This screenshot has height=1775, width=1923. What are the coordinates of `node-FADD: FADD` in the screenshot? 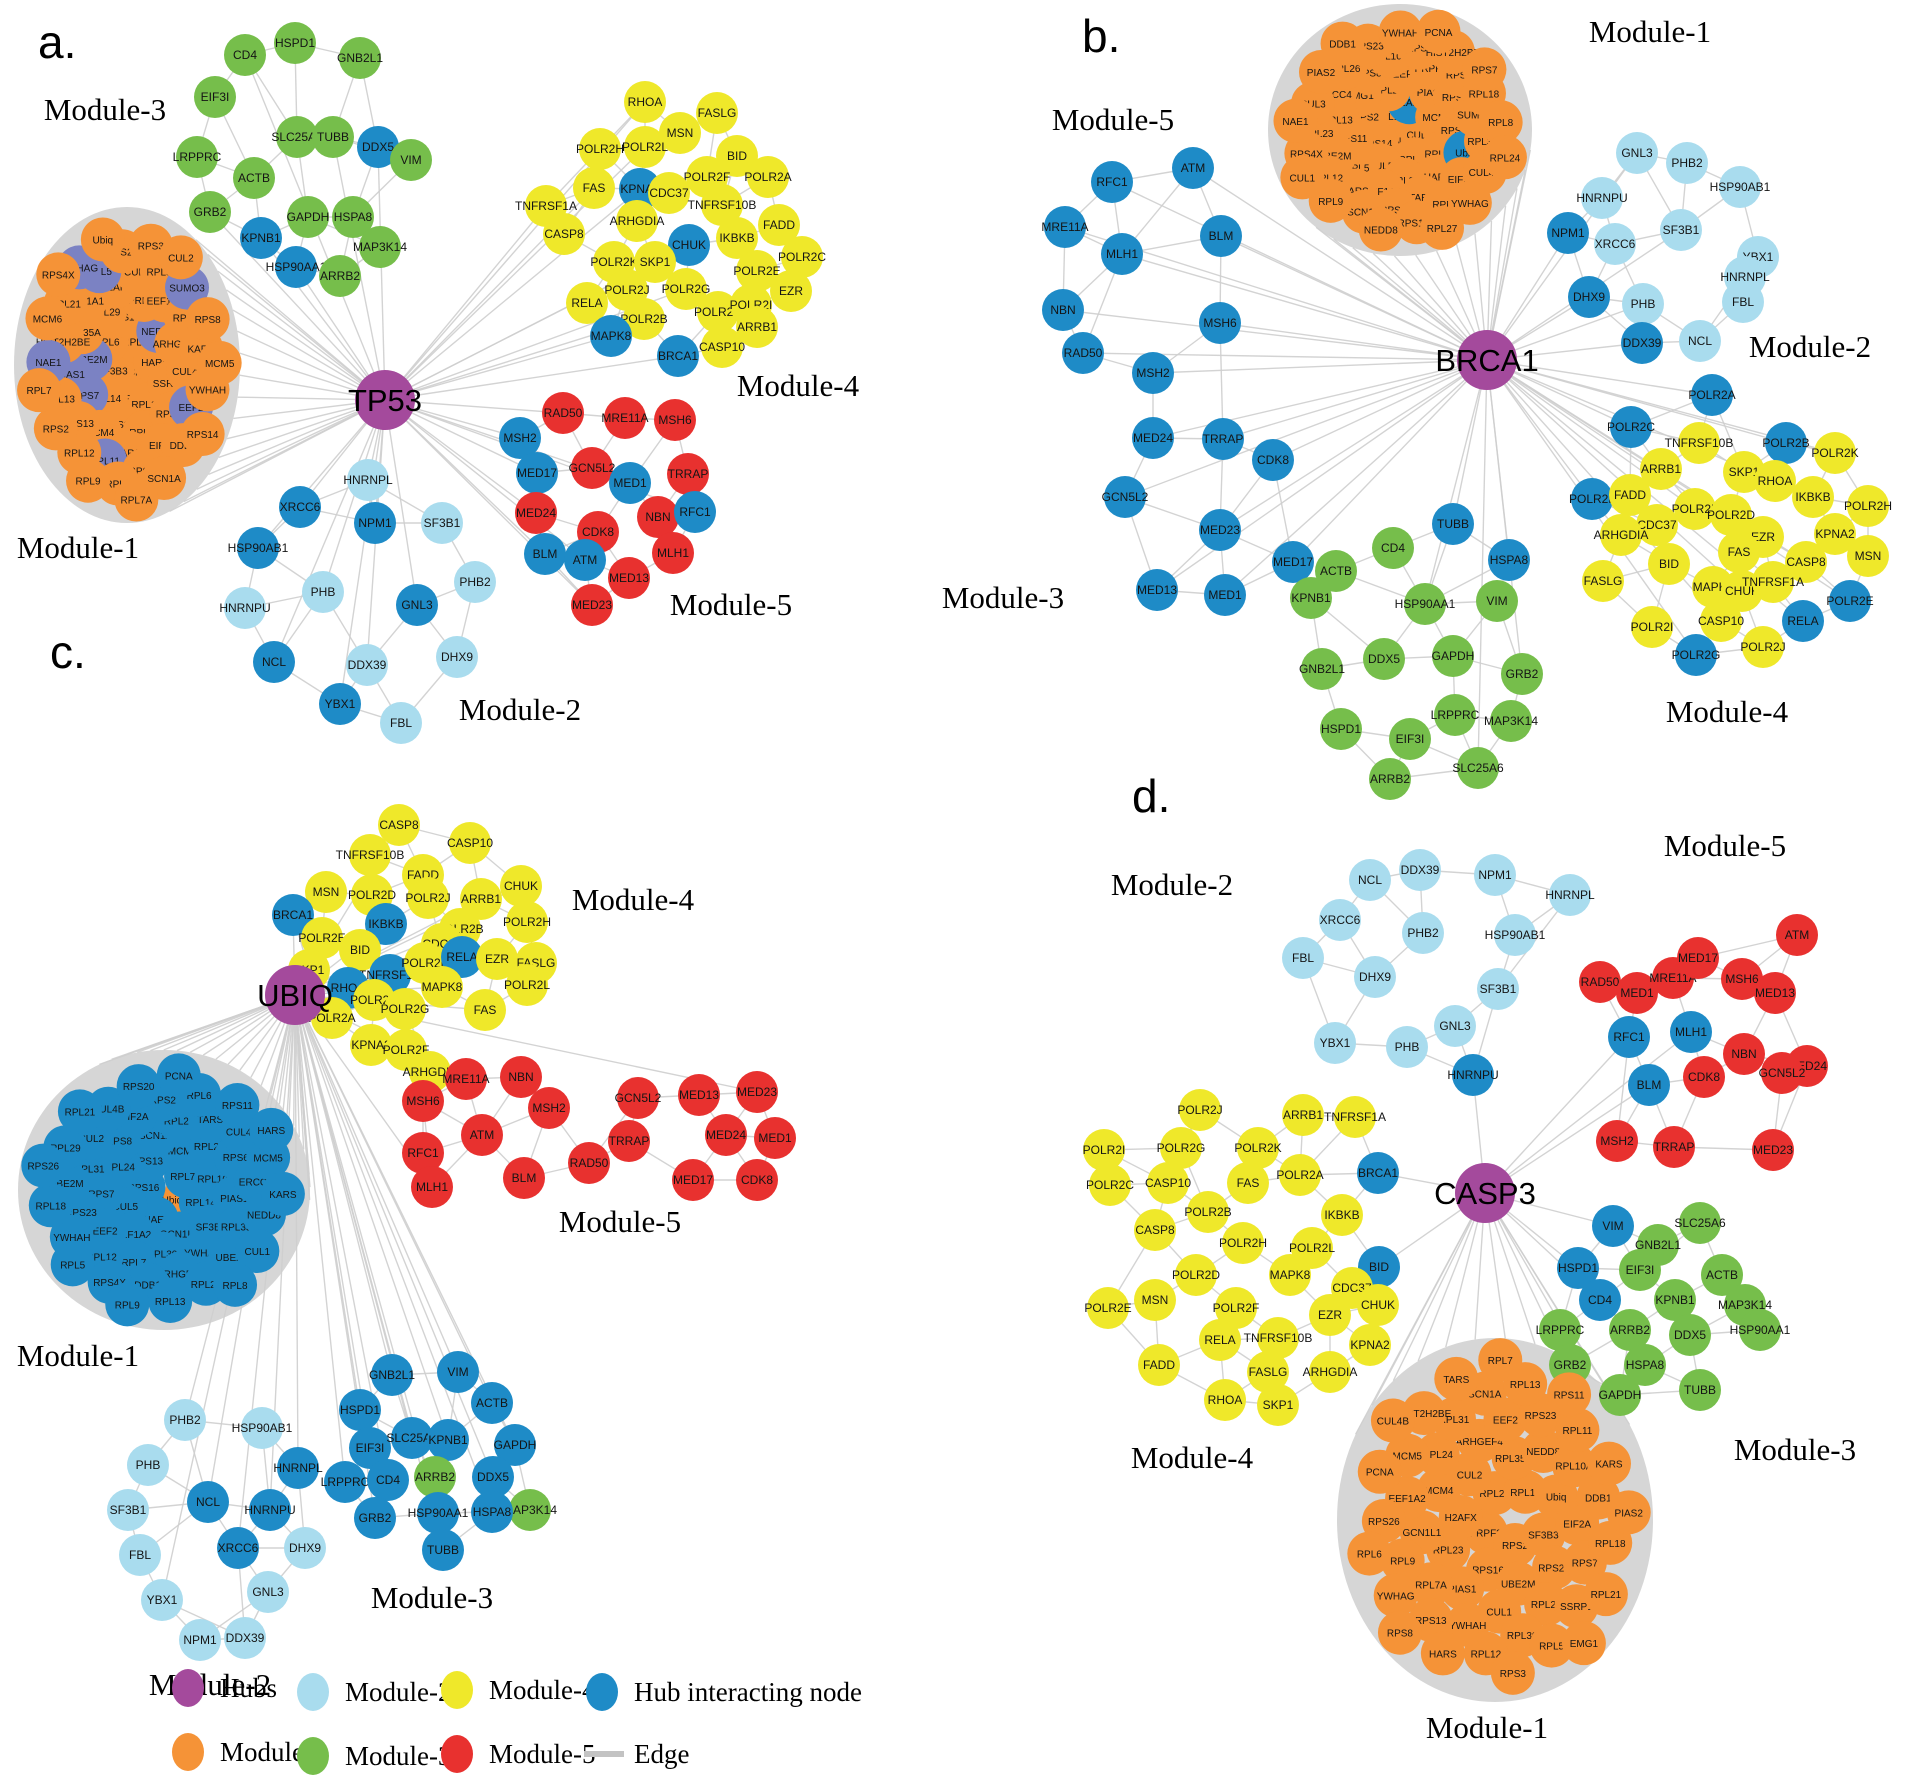 It's located at (1159, 1365).